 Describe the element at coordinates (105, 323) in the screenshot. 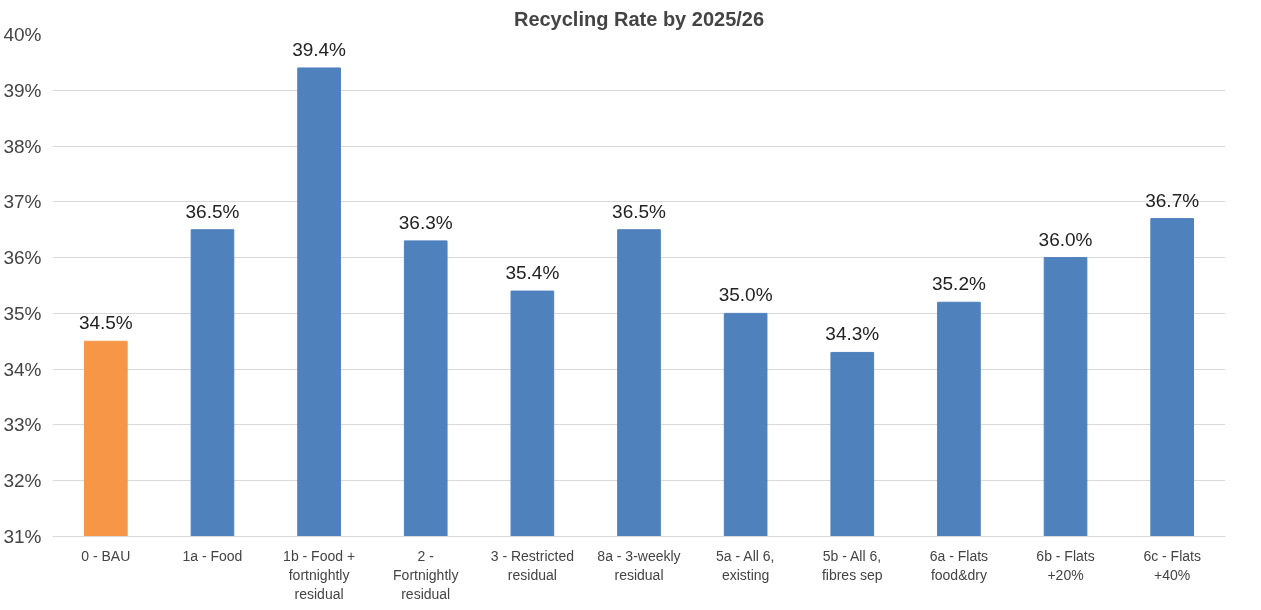

I see `data-label: 34.5%` at that location.